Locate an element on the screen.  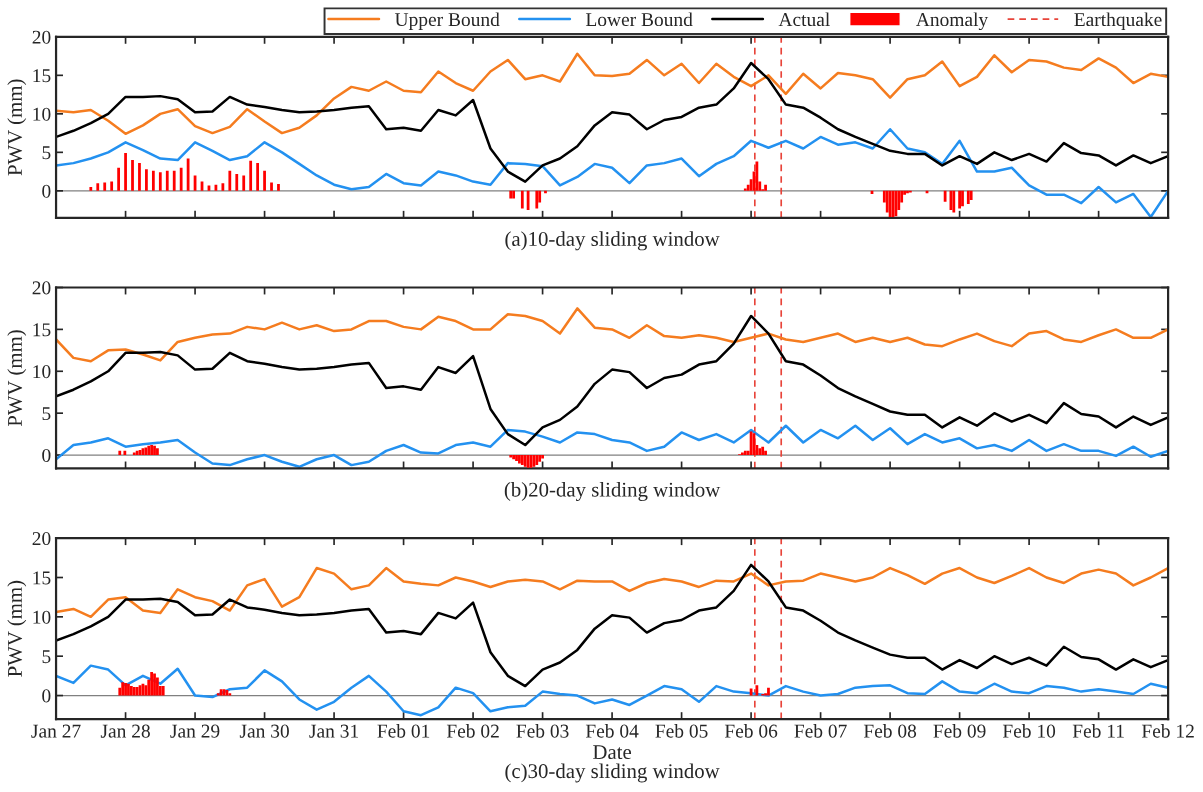
x-tick-label: Feb 11 is located at coordinates (1098, 731).